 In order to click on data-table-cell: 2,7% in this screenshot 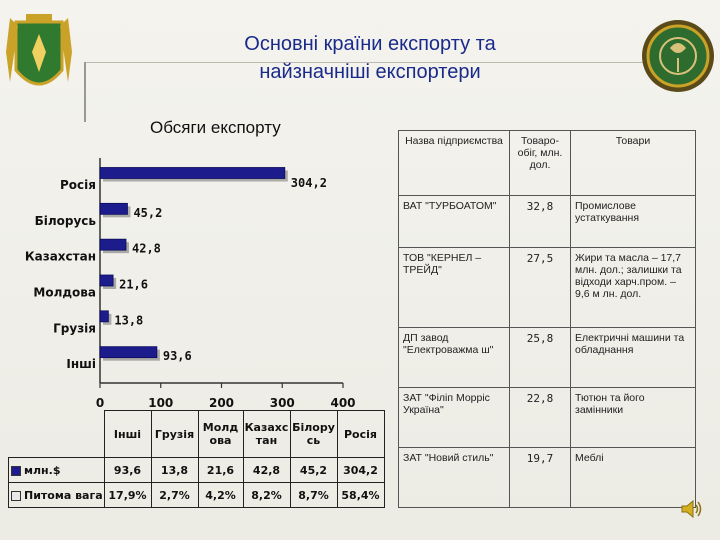, I will do `click(174, 495)`.